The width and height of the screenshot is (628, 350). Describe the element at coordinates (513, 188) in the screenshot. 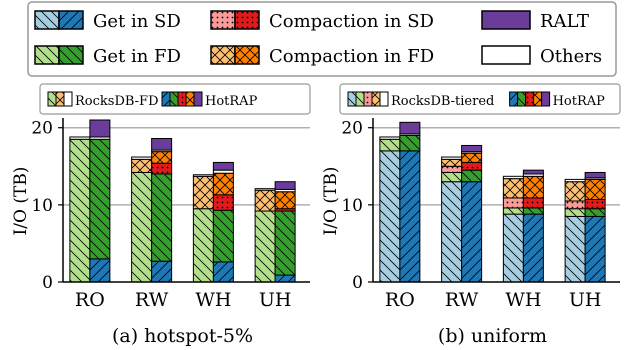

I see `bar-segment-rocksdb-tiered-wh-comp-fd` at that location.